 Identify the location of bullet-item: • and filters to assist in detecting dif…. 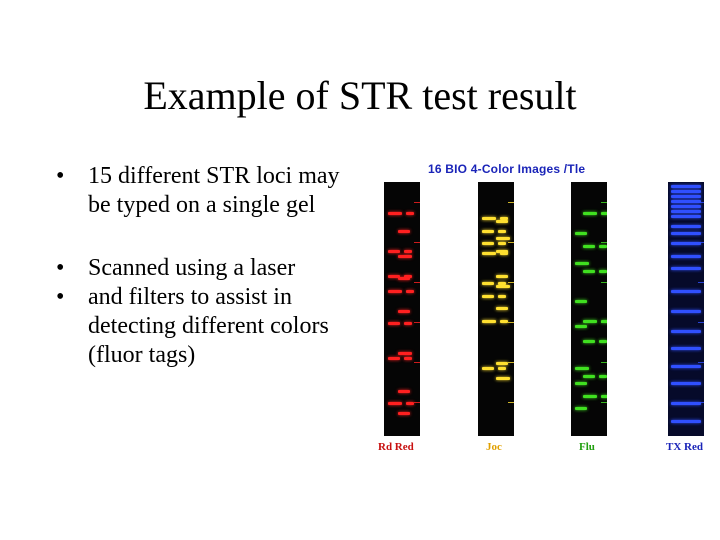
(206, 326).